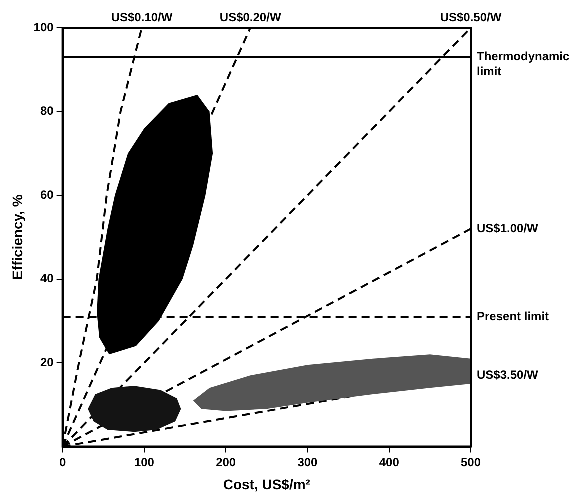 This screenshot has width=581, height=504. What do you see at coordinates (508, 228) in the screenshot?
I see `series-label: US$1.00/W` at bounding box center [508, 228].